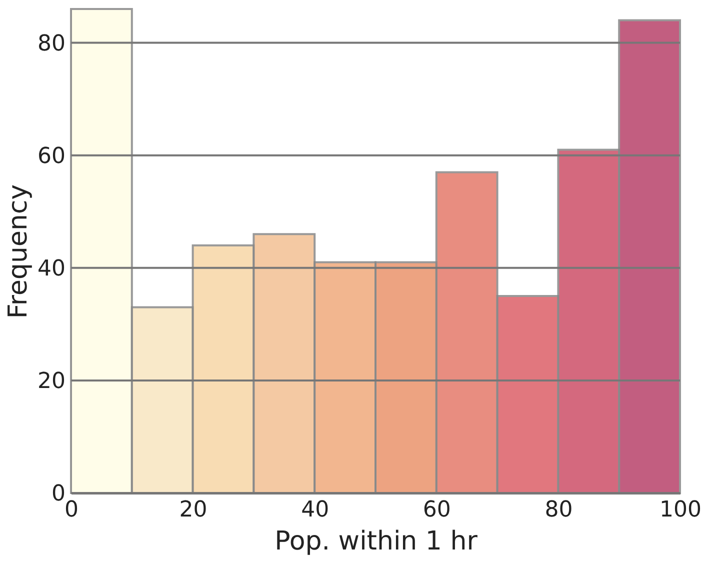 The width and height of the screenshot is (728, 581). Describe the element at coordinates (19, 251) in the screenshot. I see `y-axis-title: Frequency` at that location.